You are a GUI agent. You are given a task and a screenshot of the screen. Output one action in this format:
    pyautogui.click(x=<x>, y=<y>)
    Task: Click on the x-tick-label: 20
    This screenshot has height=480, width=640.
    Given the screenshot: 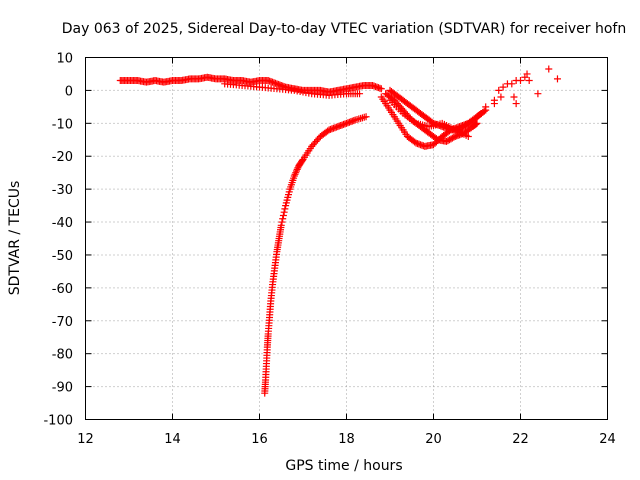 What is the action you would take?
    pyautogui.click(x=433, y=439)
    